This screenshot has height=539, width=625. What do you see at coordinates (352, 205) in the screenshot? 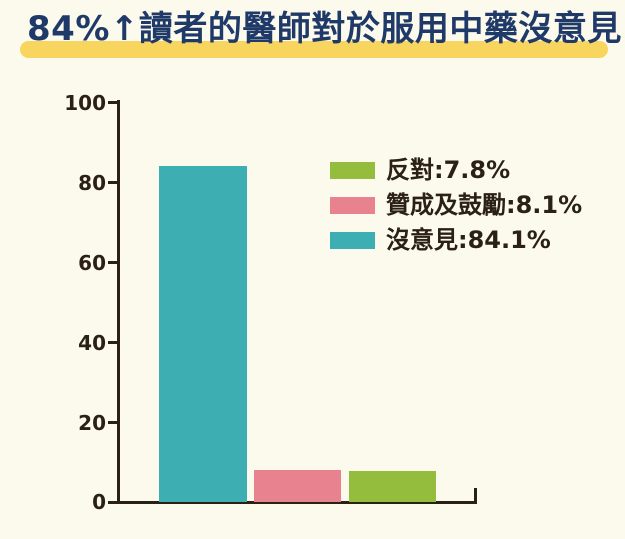
I see `legend-swatch-pink-icon` at bounding box center [352, 205].